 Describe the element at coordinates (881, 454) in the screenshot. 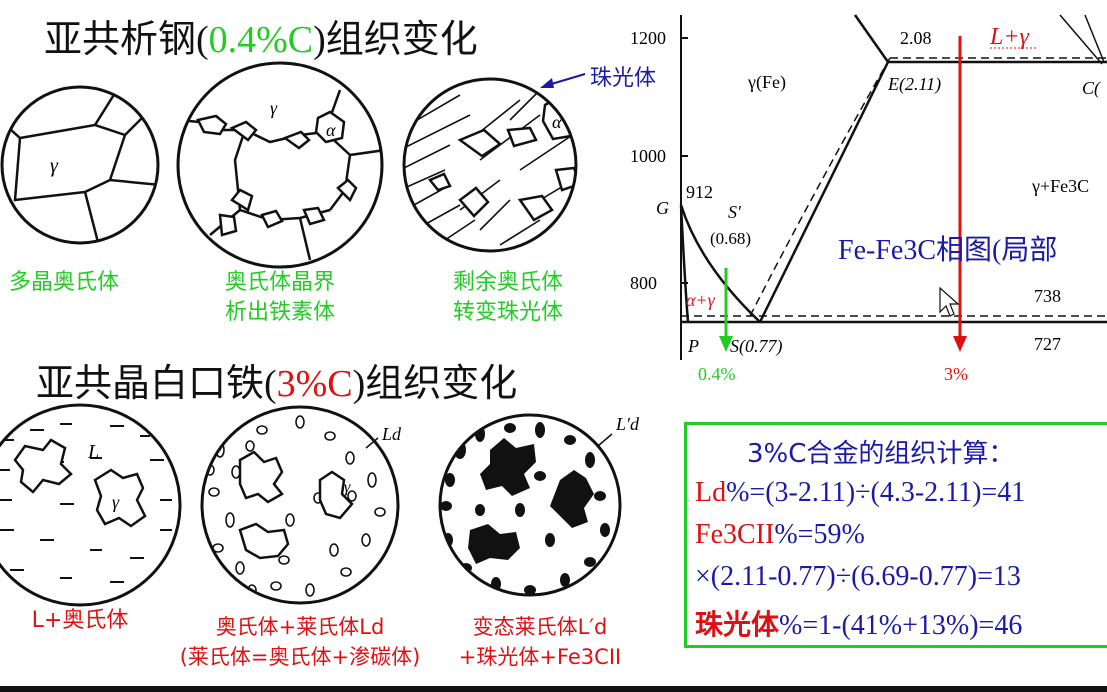

I see `calc-title: 3%C合金的组织计算：` at that location.